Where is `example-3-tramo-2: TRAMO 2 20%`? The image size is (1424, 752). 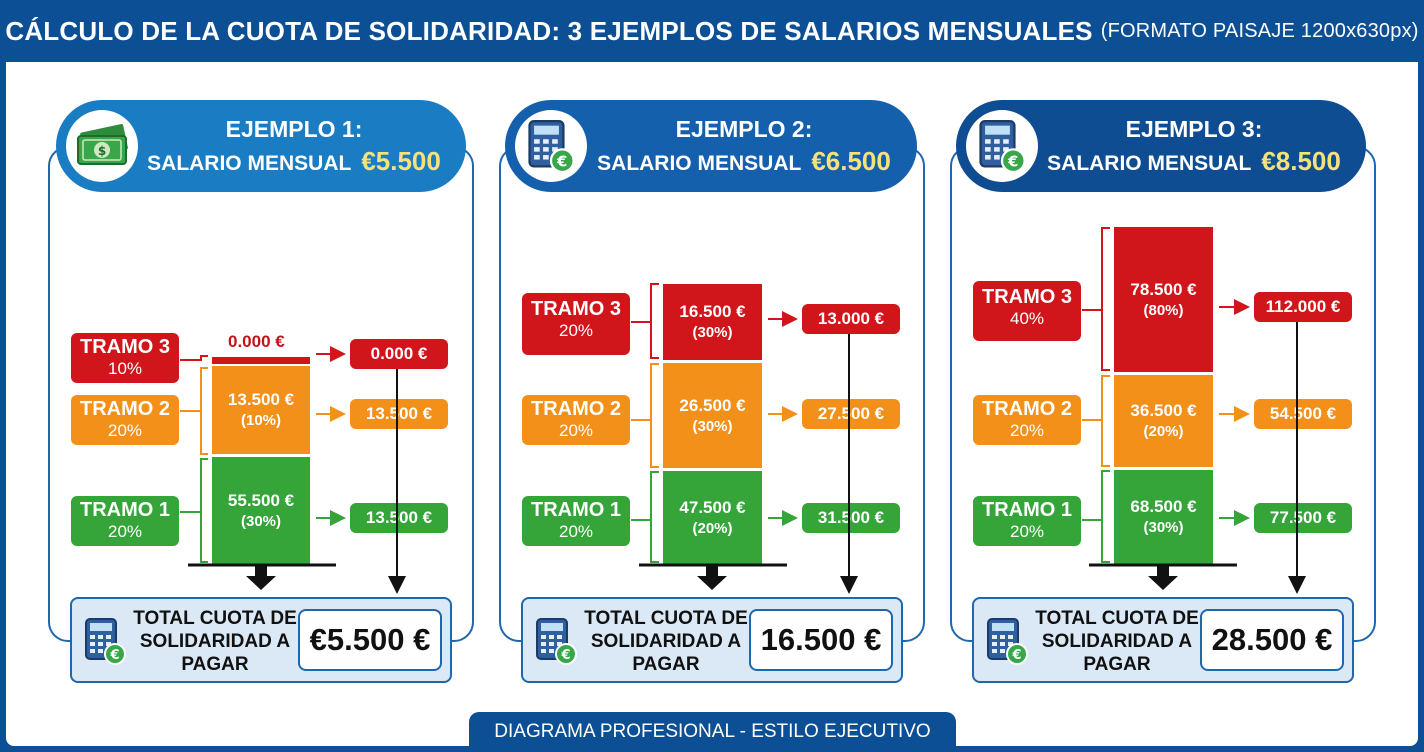
example-3-tramo-2: TRAMO 2 20% is located at coordinates (1027, 420).